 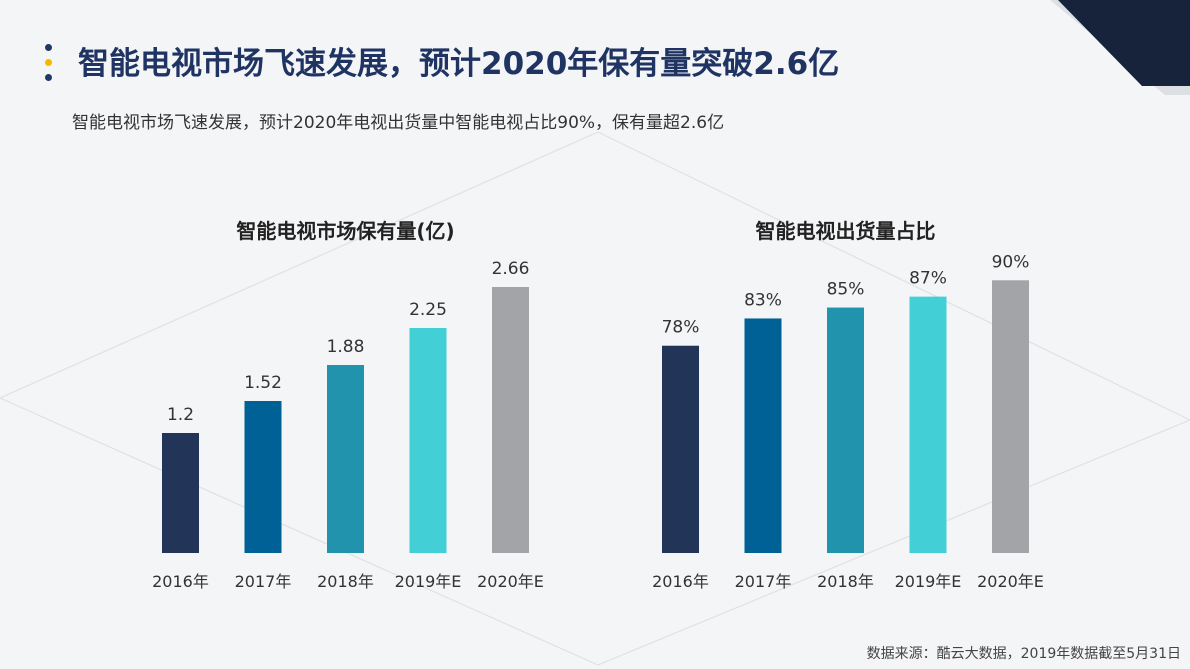 I want to click on data-label: 83%, so click(x=763, y=300).